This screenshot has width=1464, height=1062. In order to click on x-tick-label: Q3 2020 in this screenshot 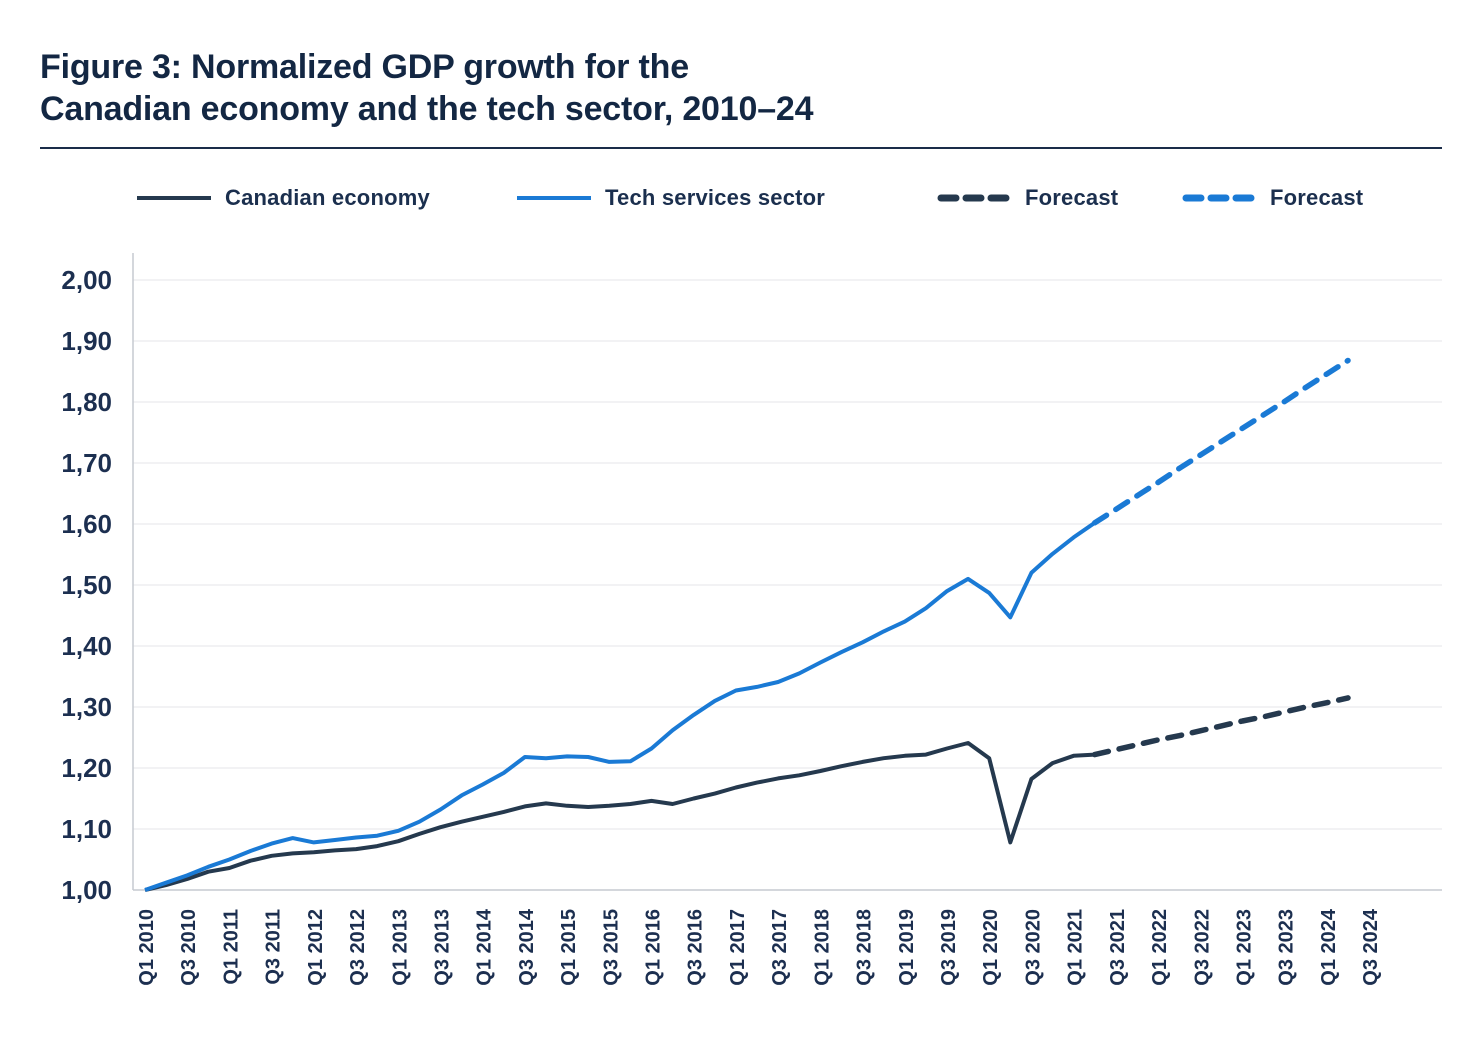, I will do `click(1033, 947)`.